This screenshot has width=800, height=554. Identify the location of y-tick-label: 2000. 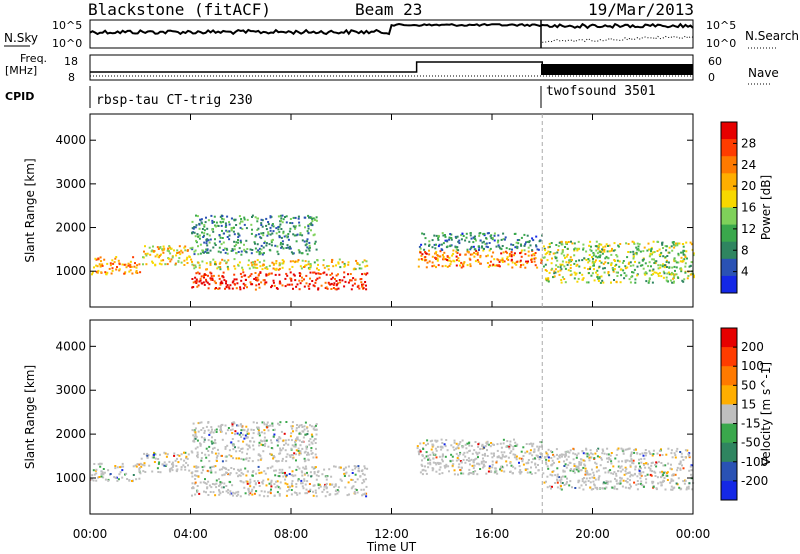
(70, 434).